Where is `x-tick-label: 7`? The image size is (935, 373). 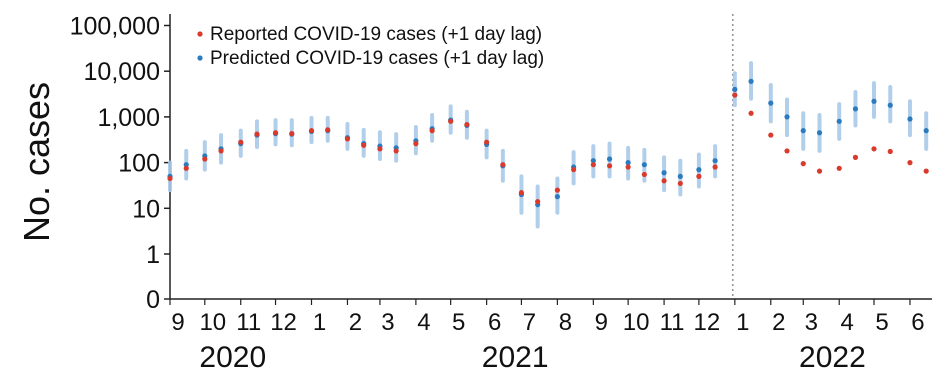 x-tick-label: 7 is located at coordinates (529, 322).